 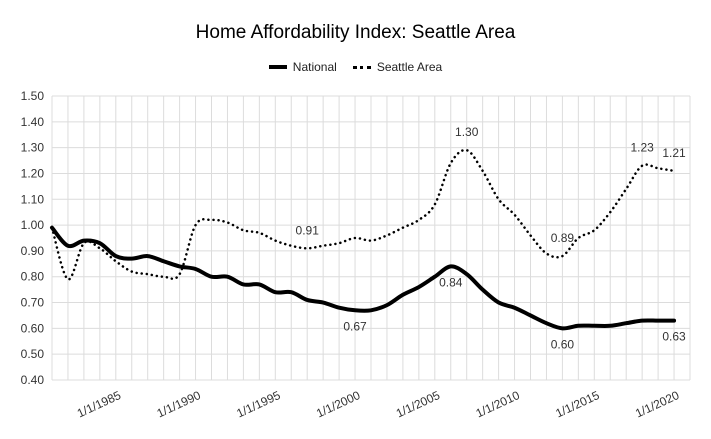 I want to click on data-label: 0.84, so click(x=451, y=282).